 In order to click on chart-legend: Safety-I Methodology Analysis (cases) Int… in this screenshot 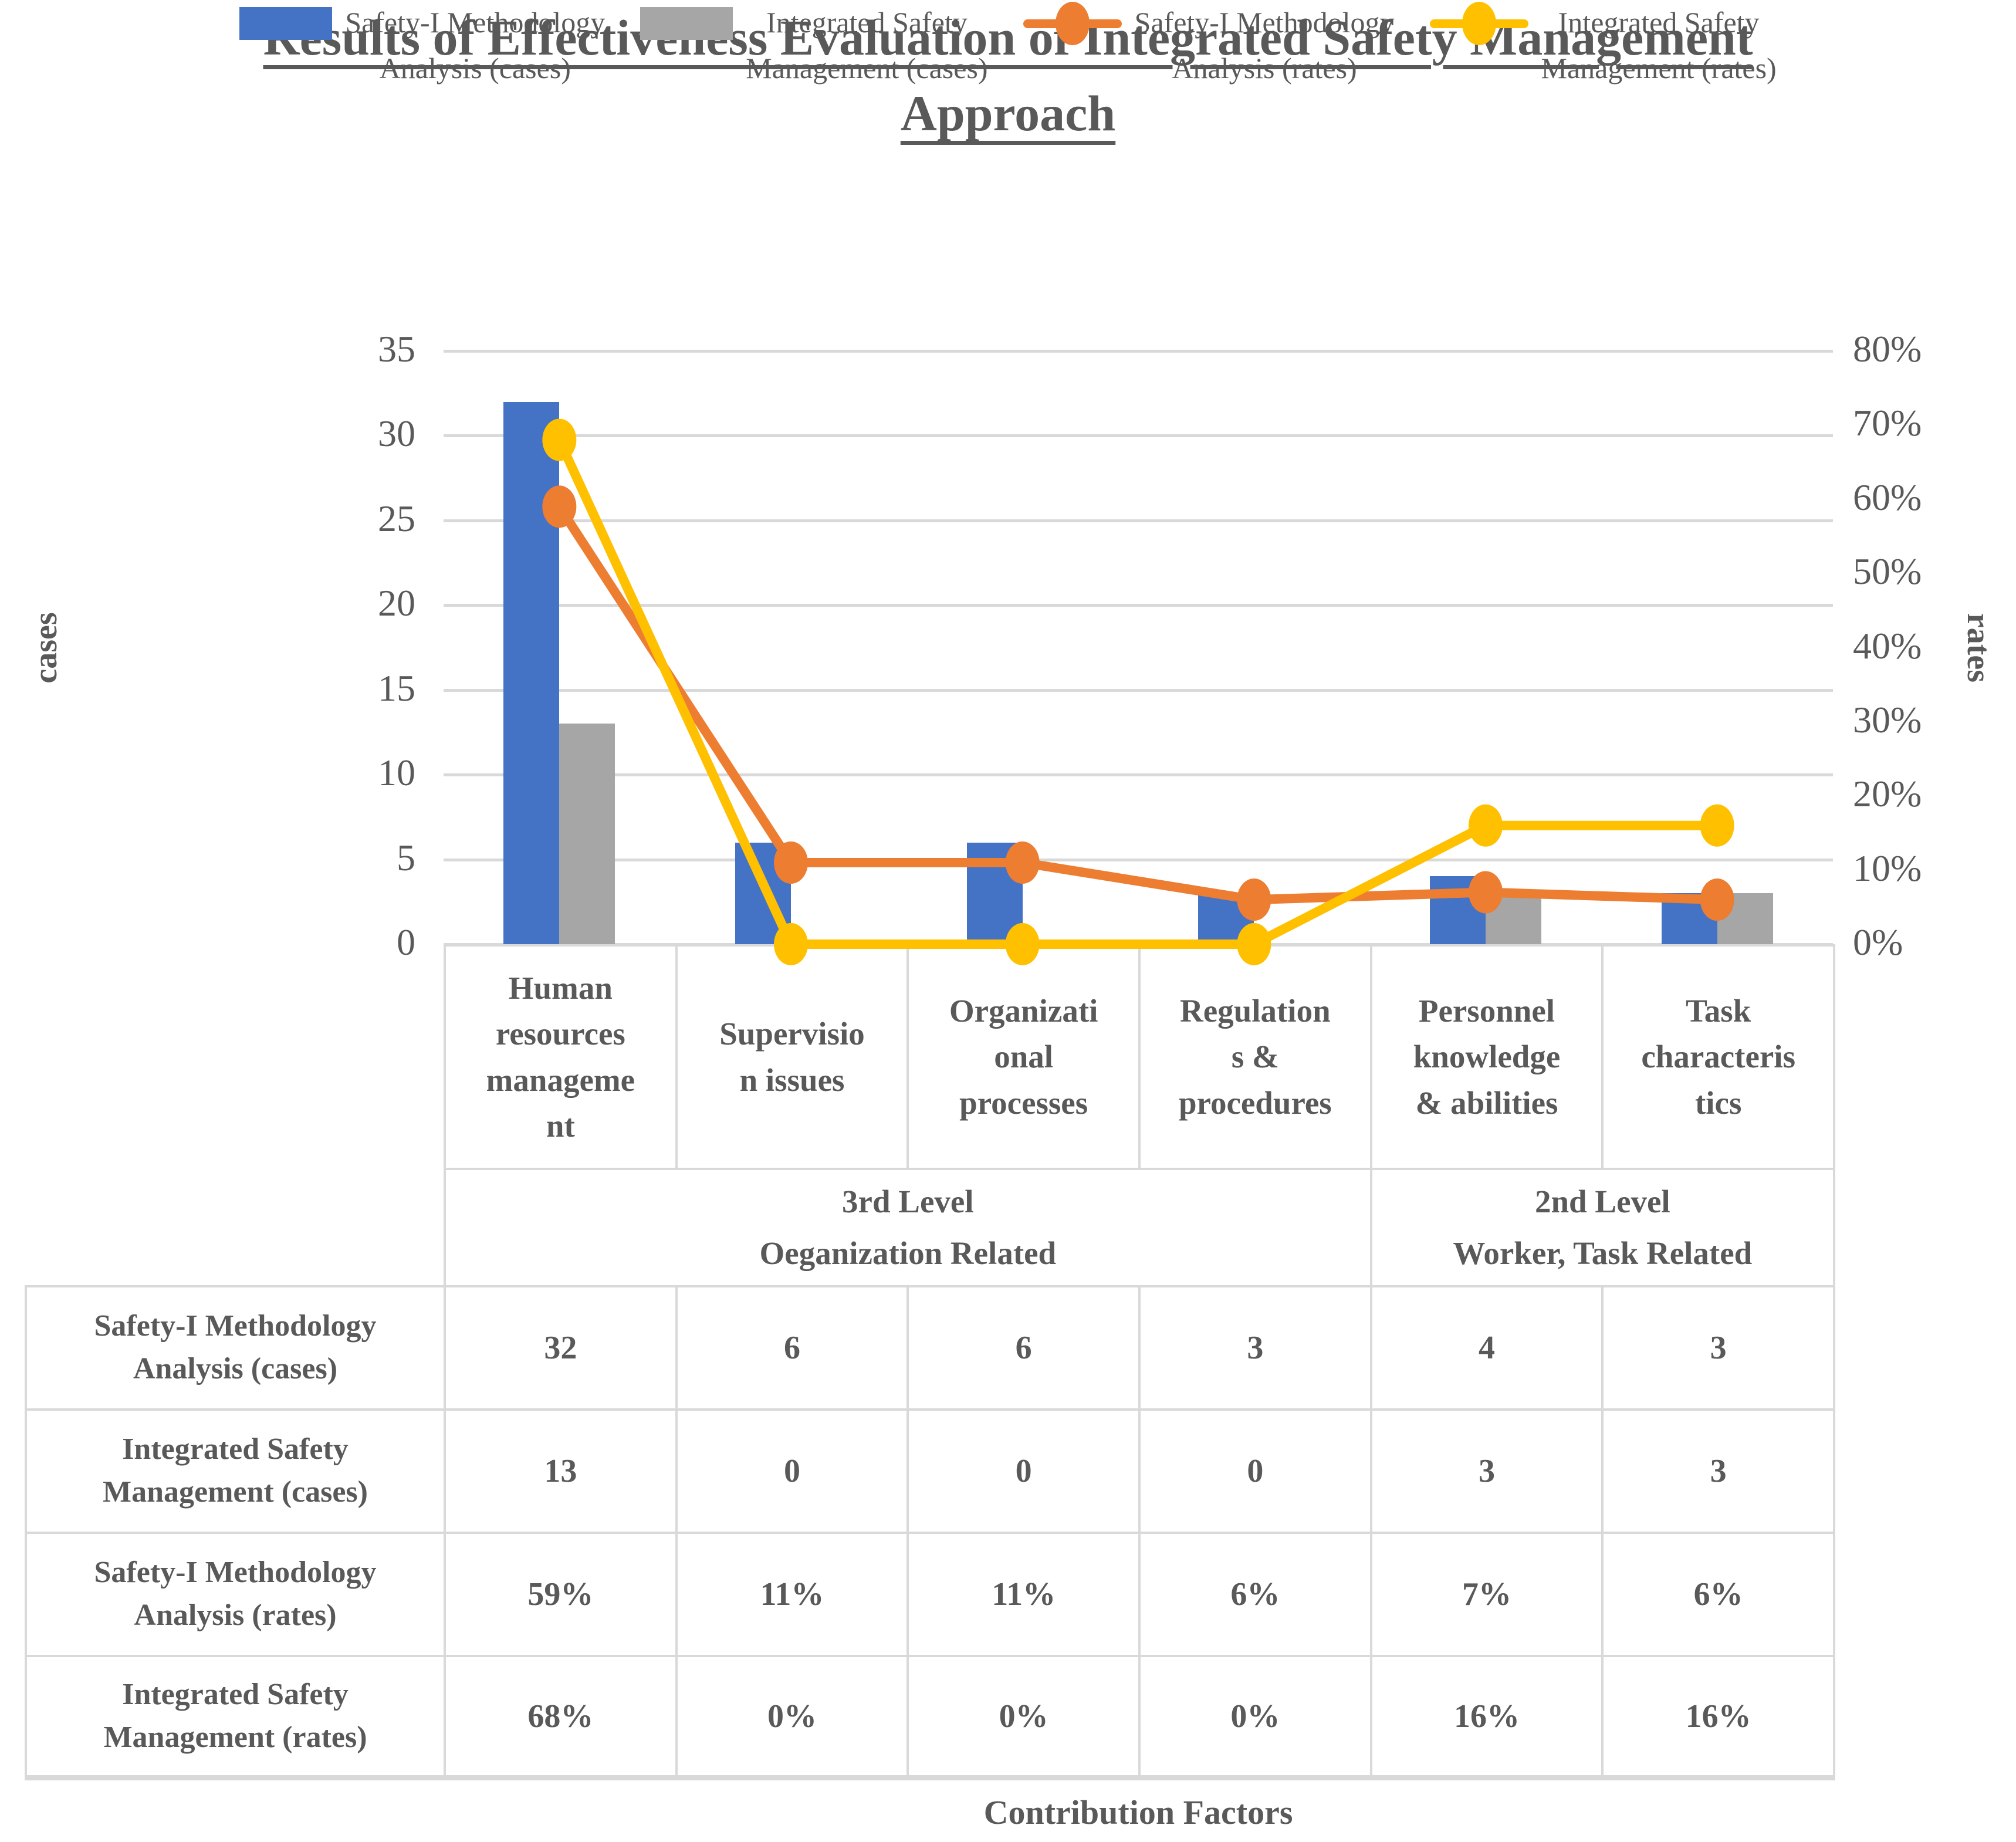, I will do `click(1008, 45)`.